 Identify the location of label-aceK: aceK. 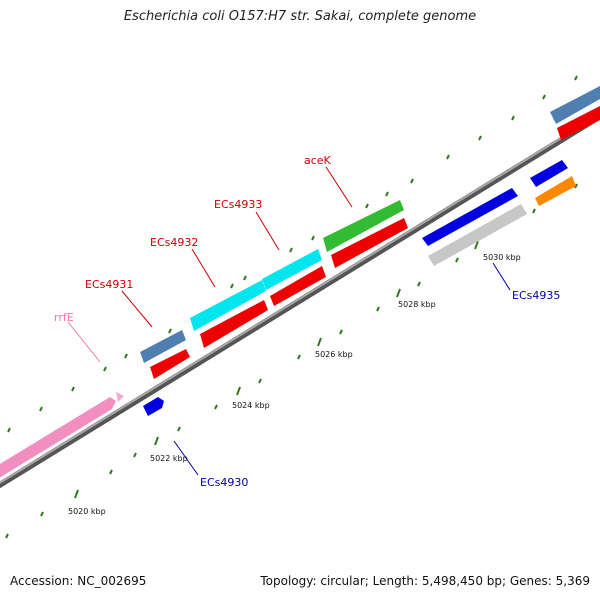
(318, 160).